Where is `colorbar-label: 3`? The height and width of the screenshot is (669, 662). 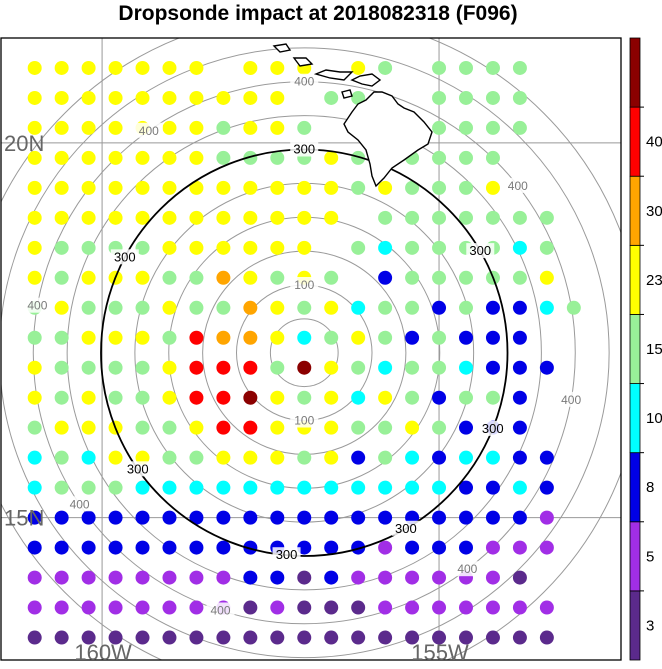
colorbar-label: 3 is located at coordinates (650, 625).